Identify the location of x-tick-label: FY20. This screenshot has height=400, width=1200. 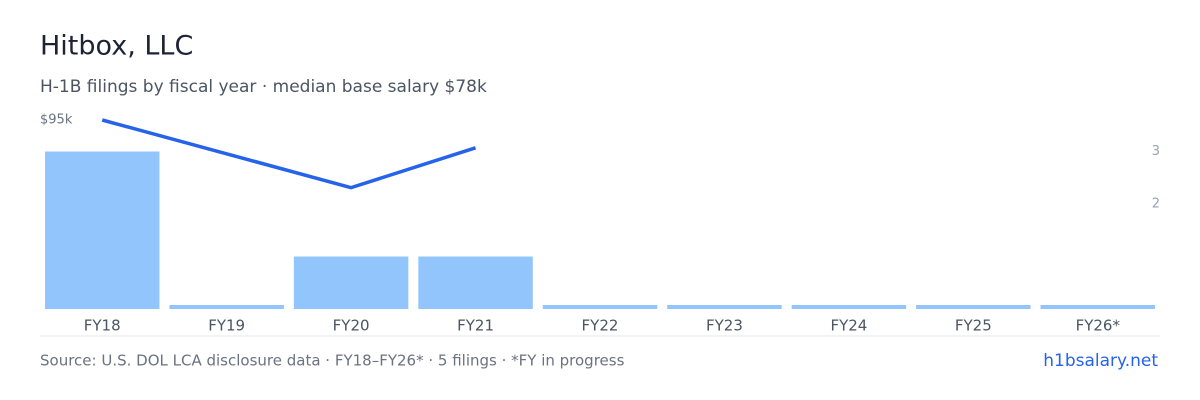
(351, 326).